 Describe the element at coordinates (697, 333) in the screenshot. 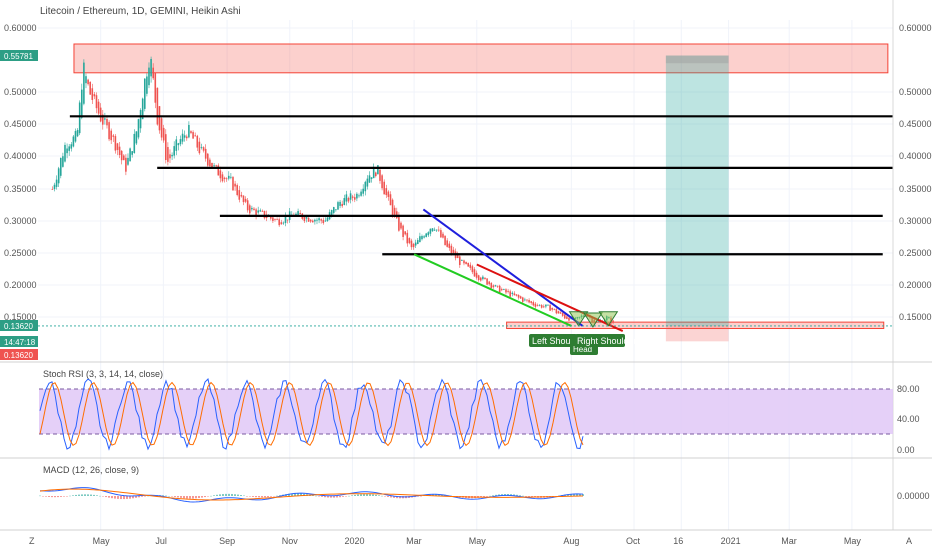

I see `long-position-stop` at that location.